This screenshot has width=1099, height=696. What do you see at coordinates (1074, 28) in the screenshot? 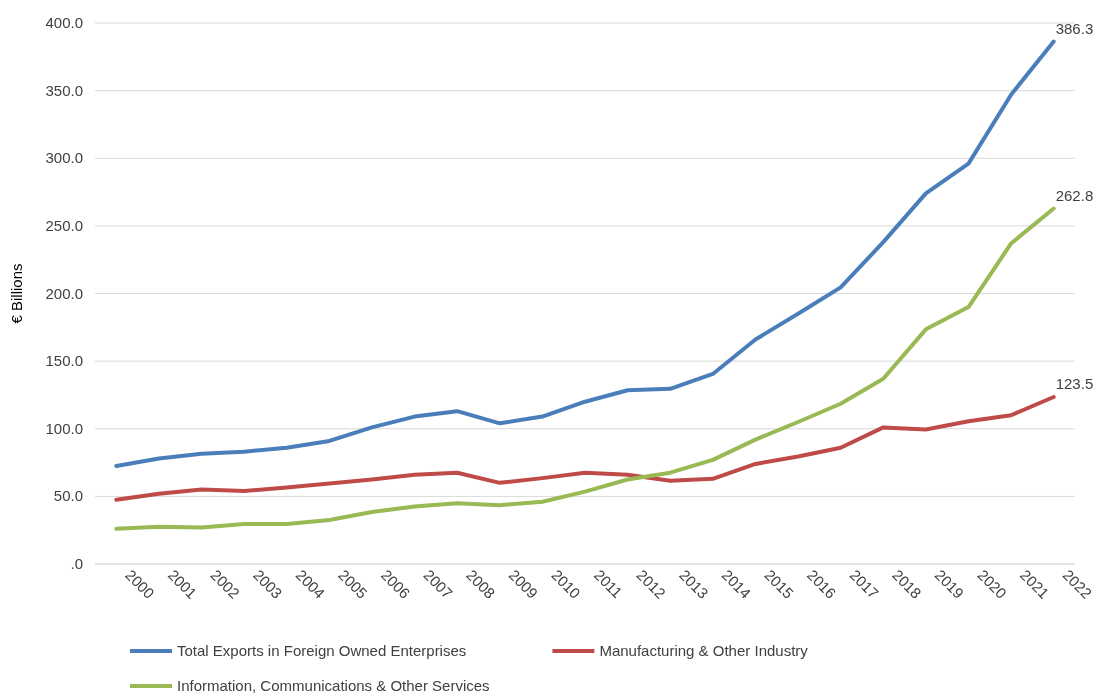
I see `data-label: 386.3` at bounding box center [1074, 28].